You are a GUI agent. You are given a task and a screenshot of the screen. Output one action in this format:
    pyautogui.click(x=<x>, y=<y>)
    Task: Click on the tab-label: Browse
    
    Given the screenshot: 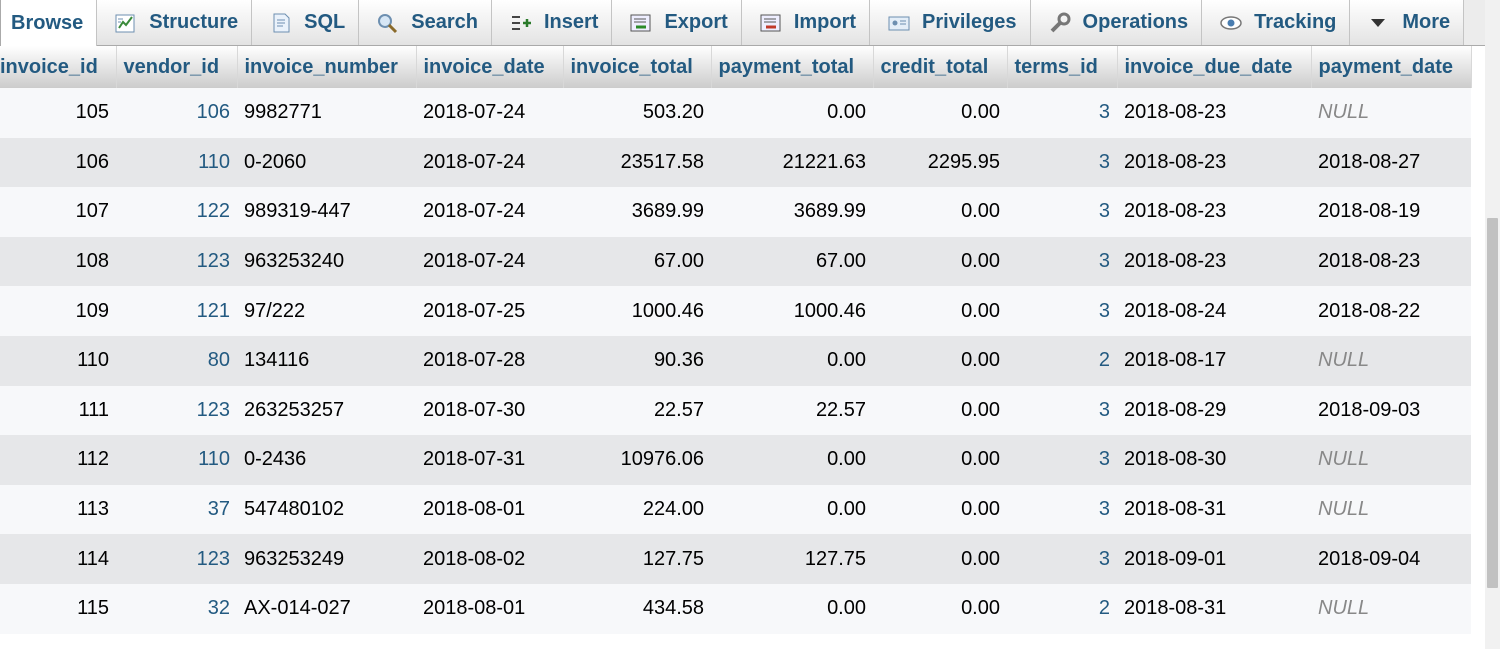 What is the action you would take?
    pyautogui.click(x=47, y=23)
    